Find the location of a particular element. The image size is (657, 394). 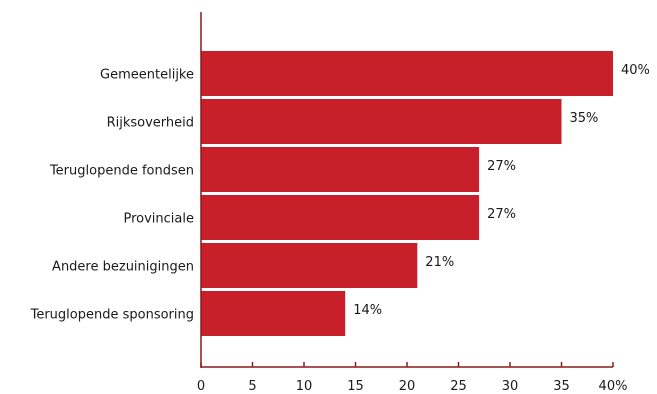

category-label-5: Andere bezuinigingen is located at coordinates (123, 267).